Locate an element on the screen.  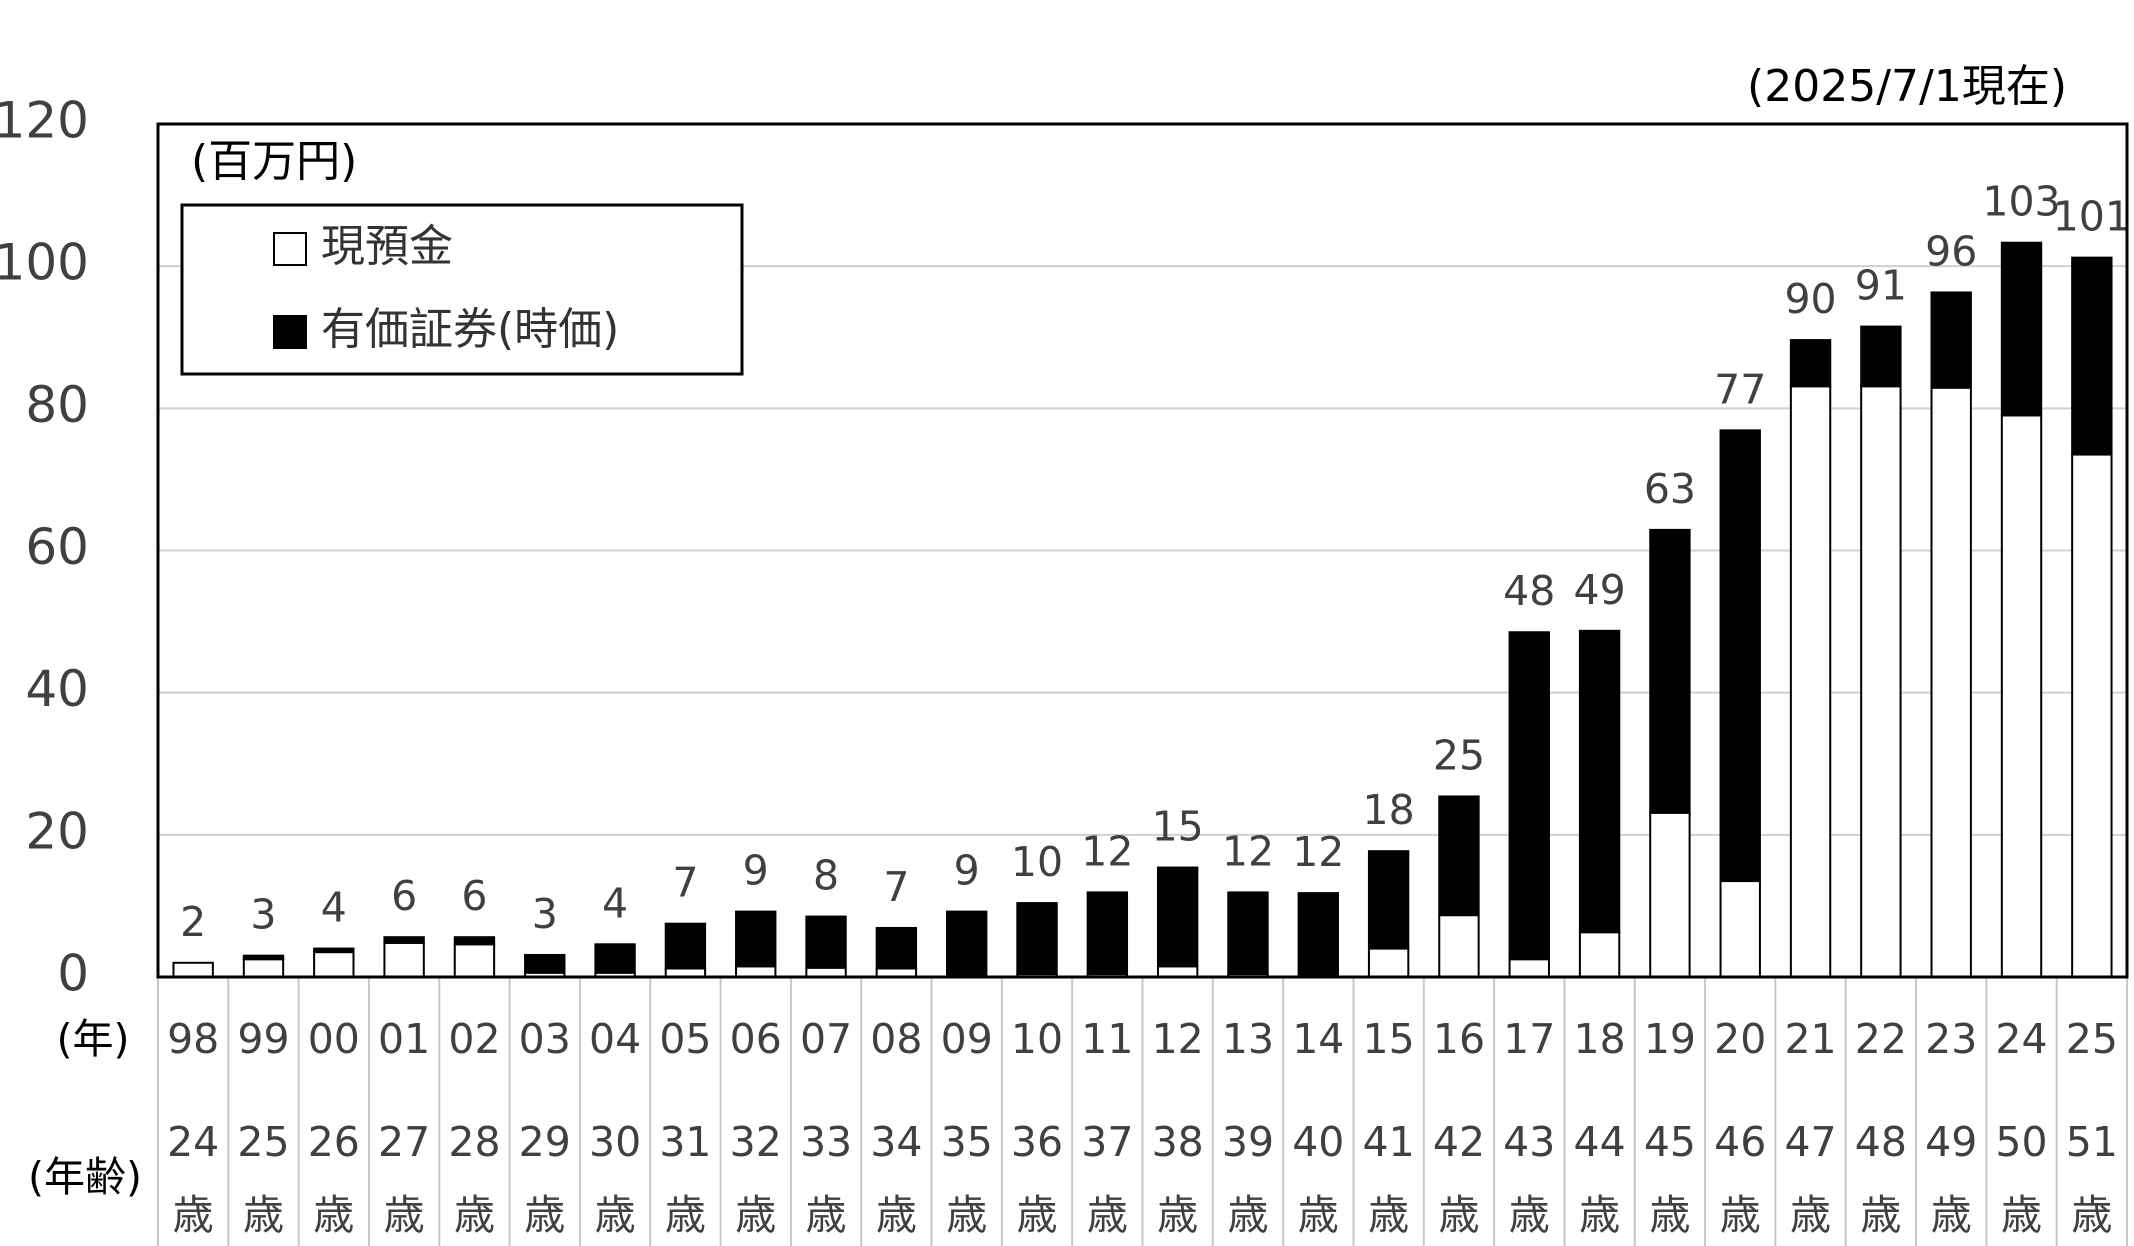
data-label: 96 is located at coordinates (1951, 251).